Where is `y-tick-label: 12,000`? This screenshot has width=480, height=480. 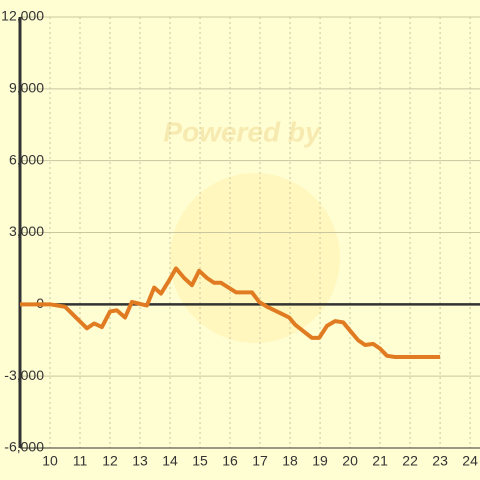 y-tick-label: 12,000 is located at coordinates (22, 16).